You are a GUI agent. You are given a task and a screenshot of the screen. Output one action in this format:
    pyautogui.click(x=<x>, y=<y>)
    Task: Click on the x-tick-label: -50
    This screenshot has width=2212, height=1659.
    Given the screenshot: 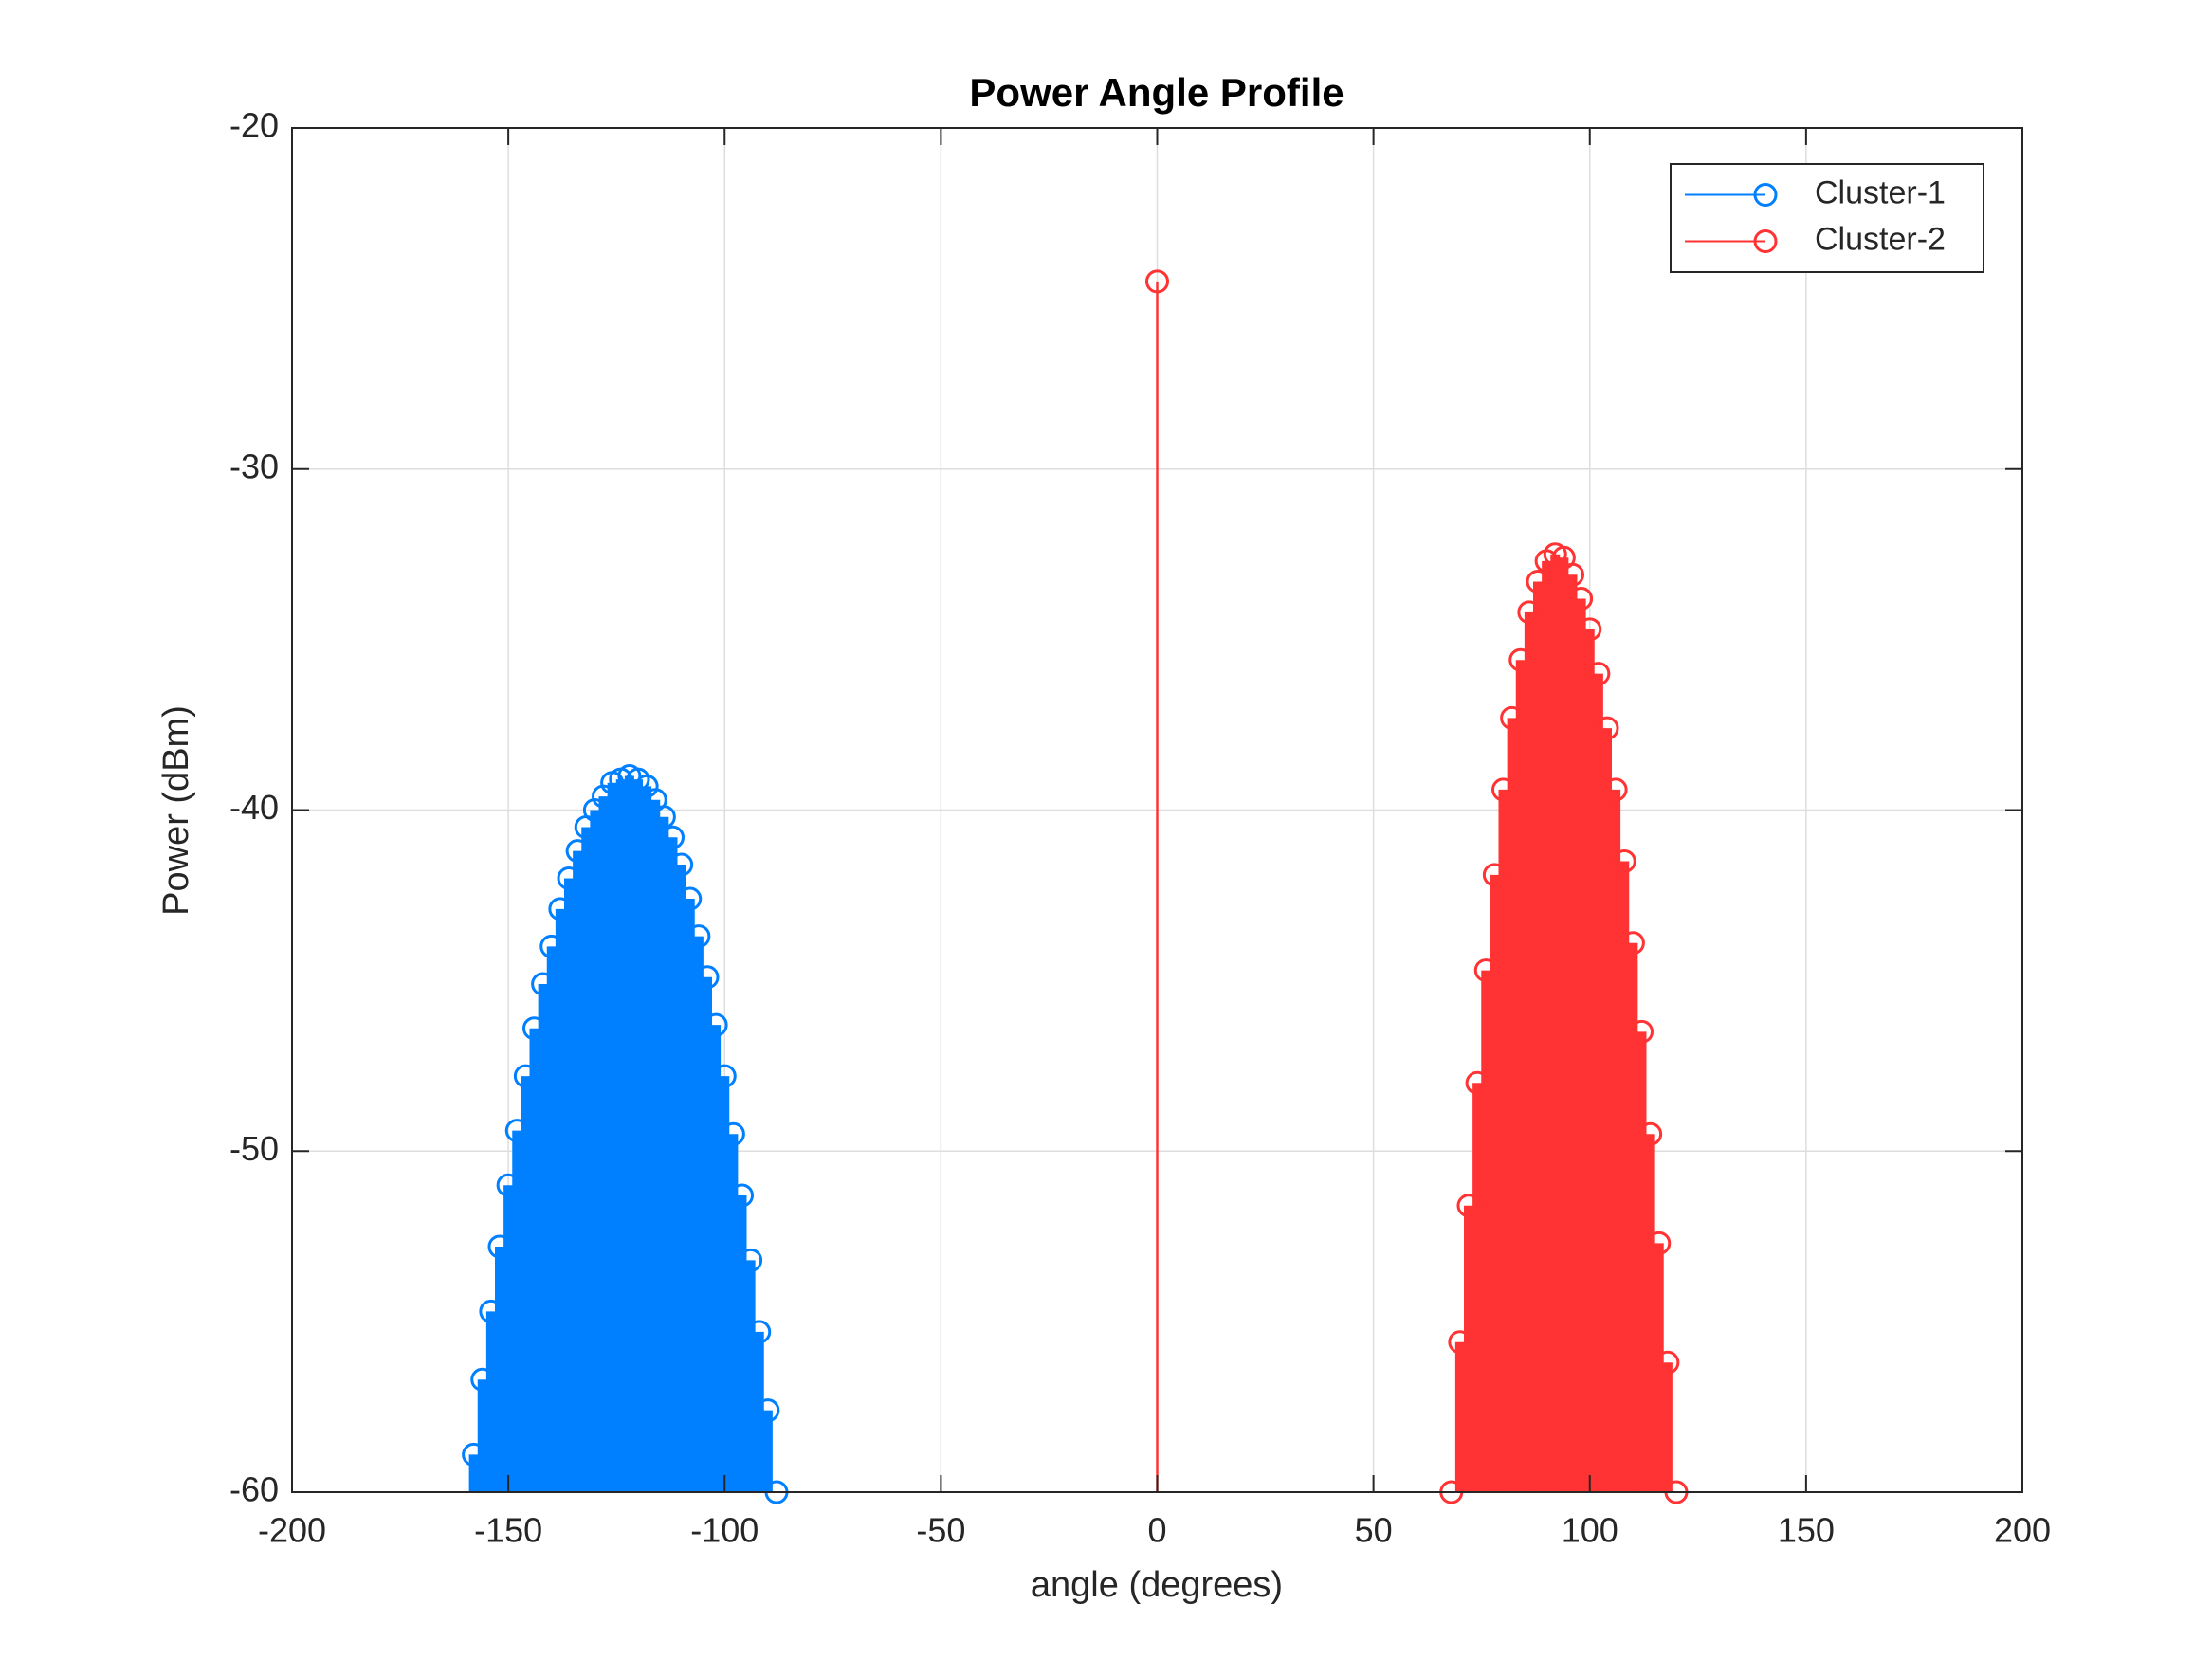 What is the action you would take?
    pyautogui.click(x=940, y=1530)
    